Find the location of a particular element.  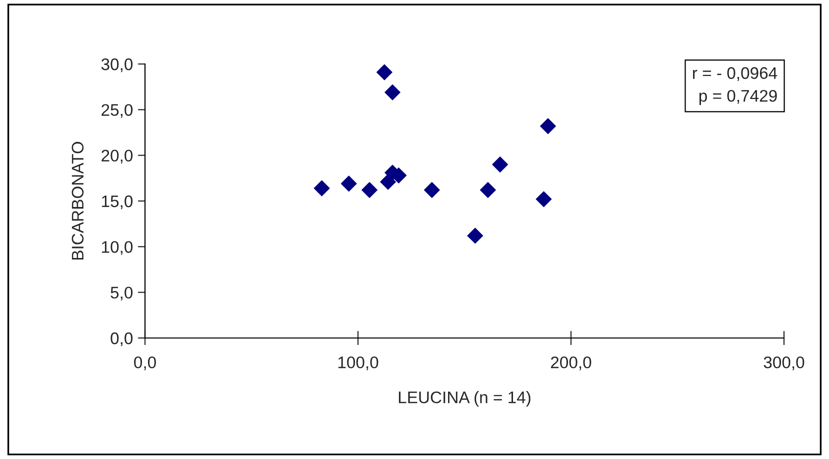

x-tick-label: 300,0 is located at coordinates (784, 363).